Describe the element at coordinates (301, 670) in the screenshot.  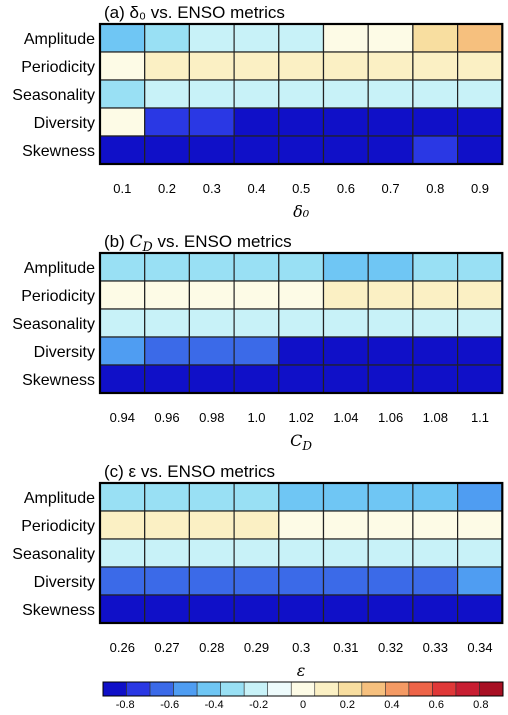
I see `x-axis-label: ε` at that location.